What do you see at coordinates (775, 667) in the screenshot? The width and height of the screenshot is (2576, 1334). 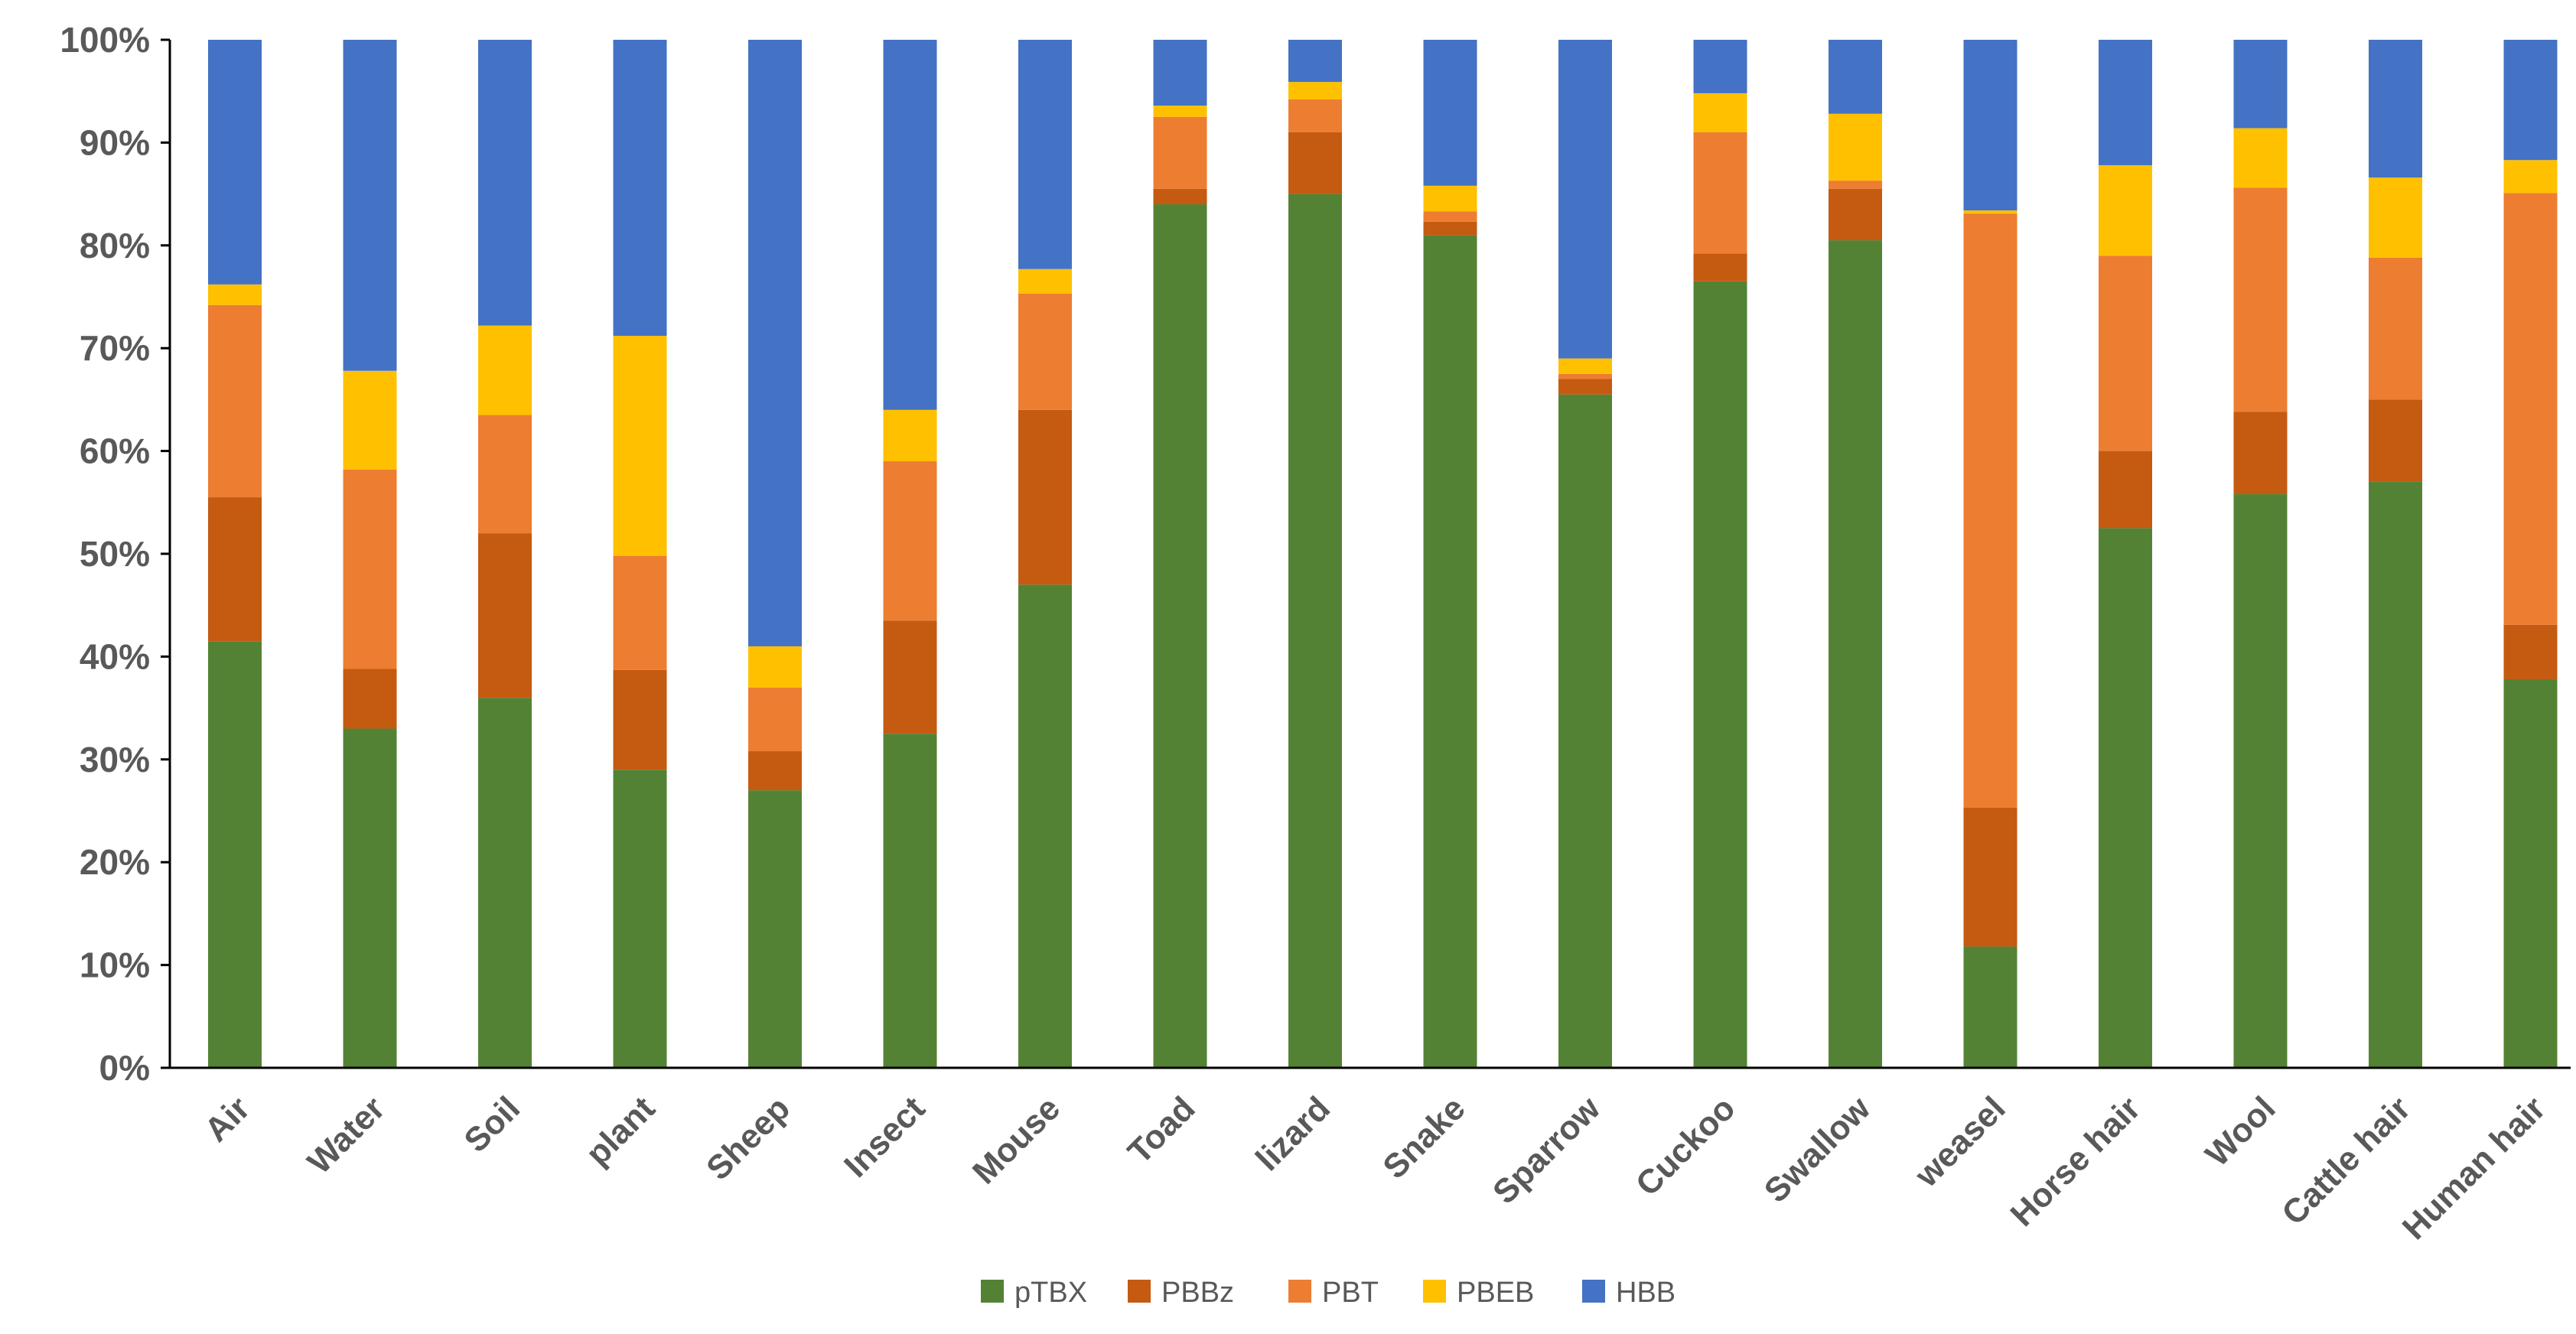 I see `bar-sheep-pbeb` at bounding box center [775, 667].